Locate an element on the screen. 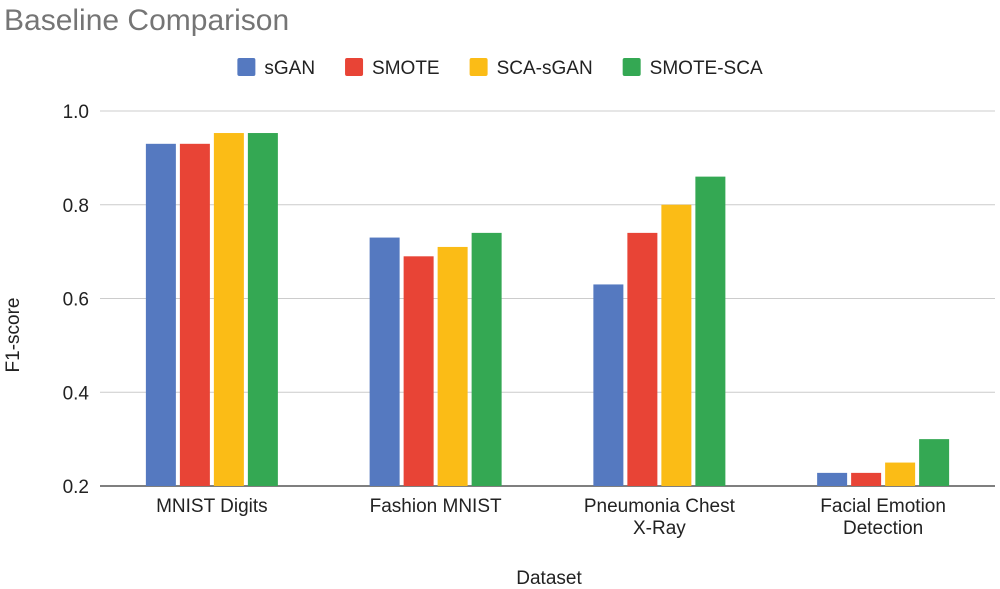 The width and height of the screenshot is (1000, 589). legend-label: SMOTE-SCA is located at coordinates (706, 68).